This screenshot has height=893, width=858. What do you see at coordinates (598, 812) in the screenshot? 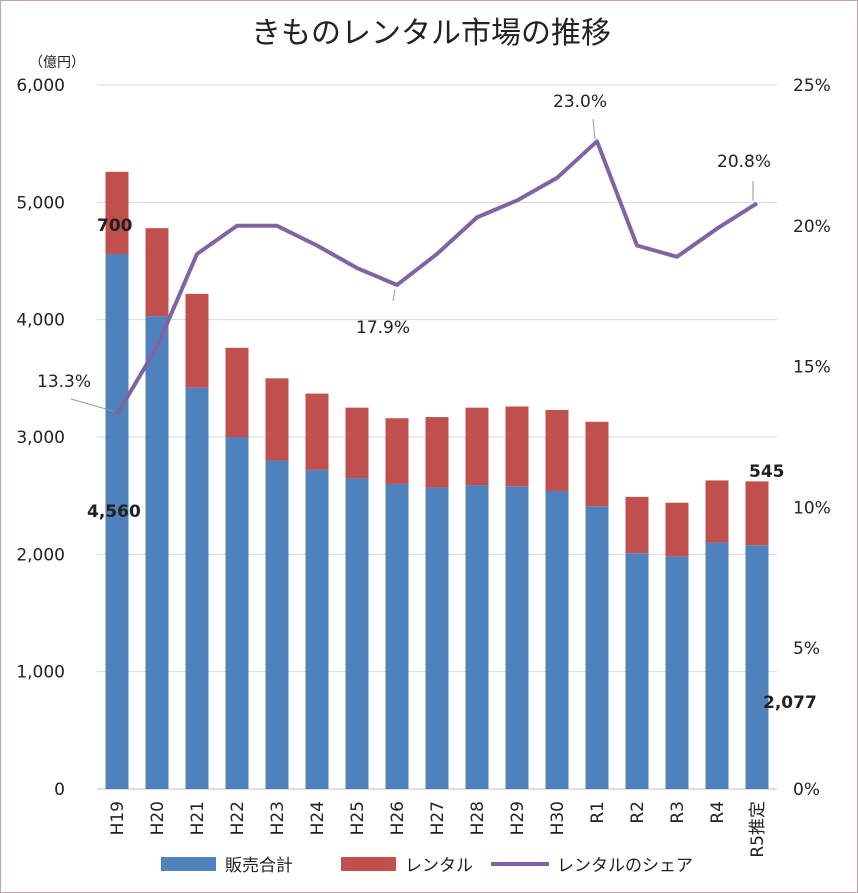
I see `x-axis-tick-label: R1` at bounding box center [598, 812].